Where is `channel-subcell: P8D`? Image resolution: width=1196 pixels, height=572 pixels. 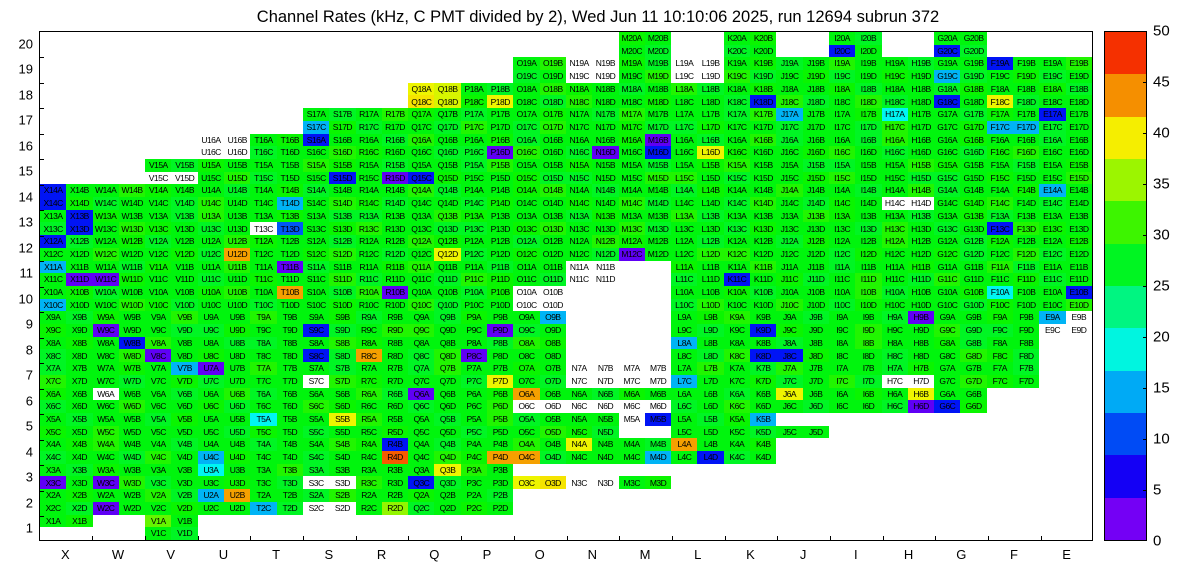 channel-subcell: P8D is located at coordinates (500, 356).